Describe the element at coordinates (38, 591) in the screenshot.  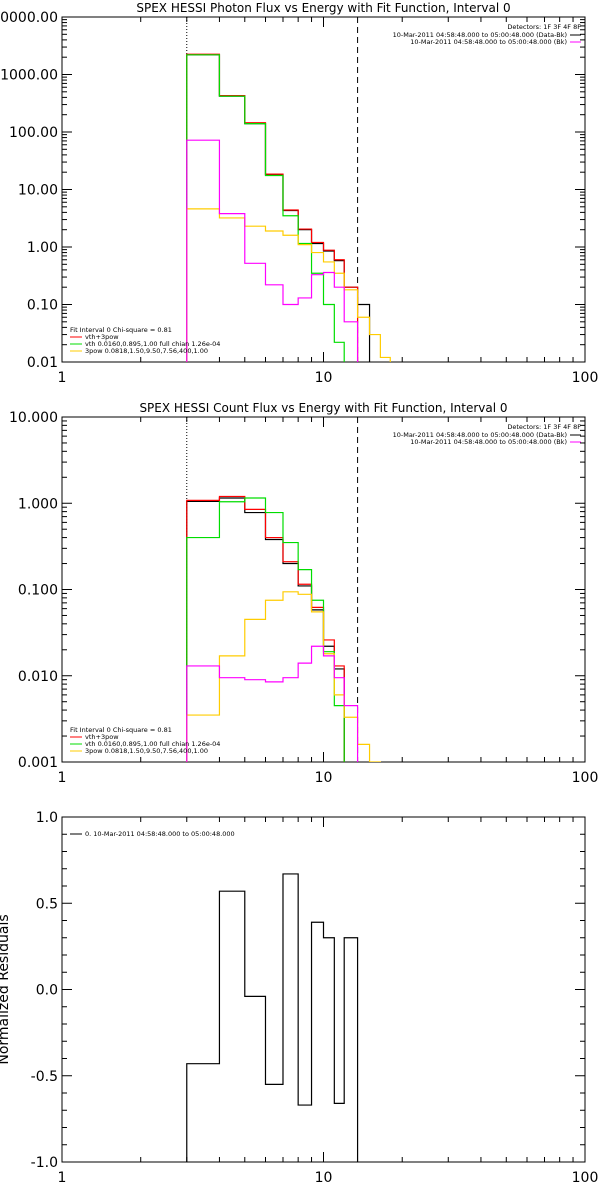
I see `y-tick-label: 0.100` at that location.